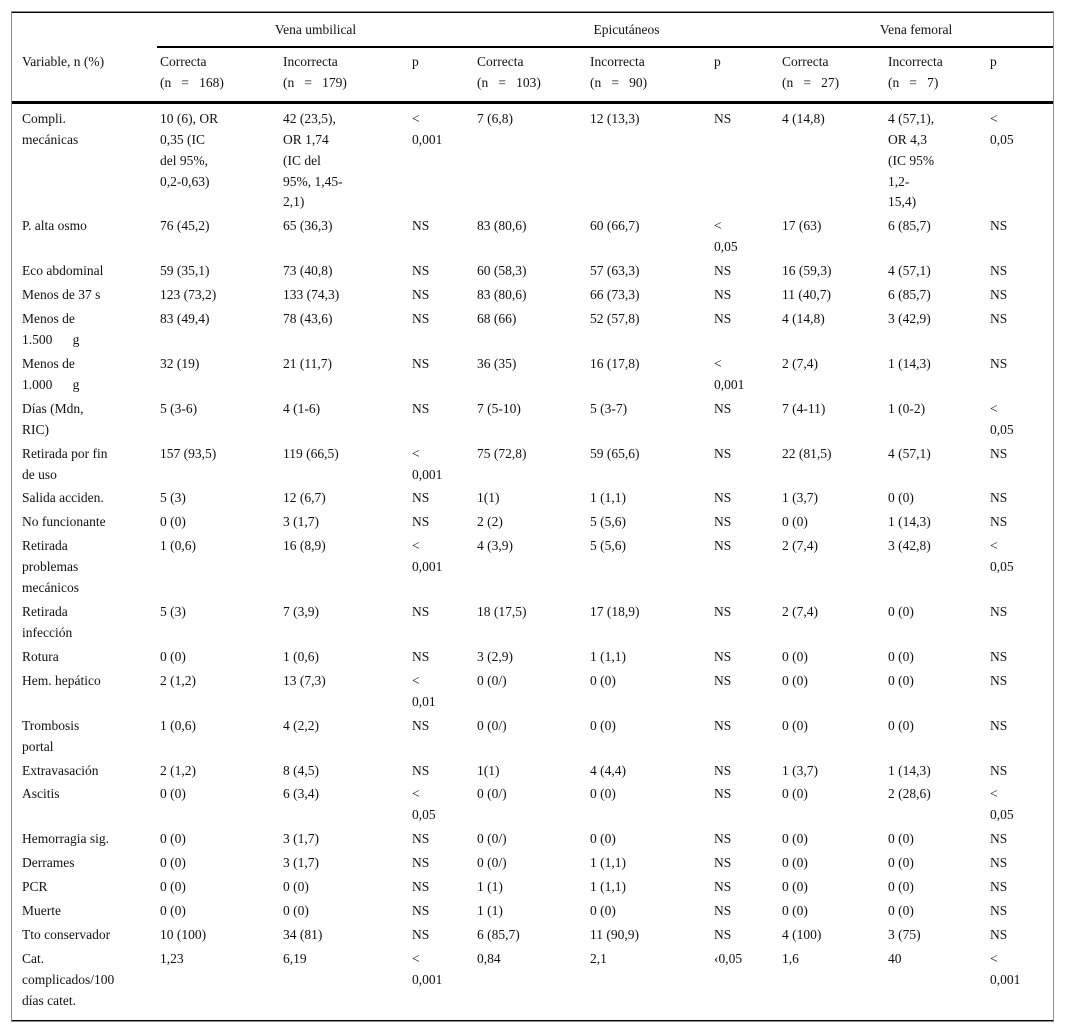  I want to click on table-cell: 3 (42,8), so click(909, 546).